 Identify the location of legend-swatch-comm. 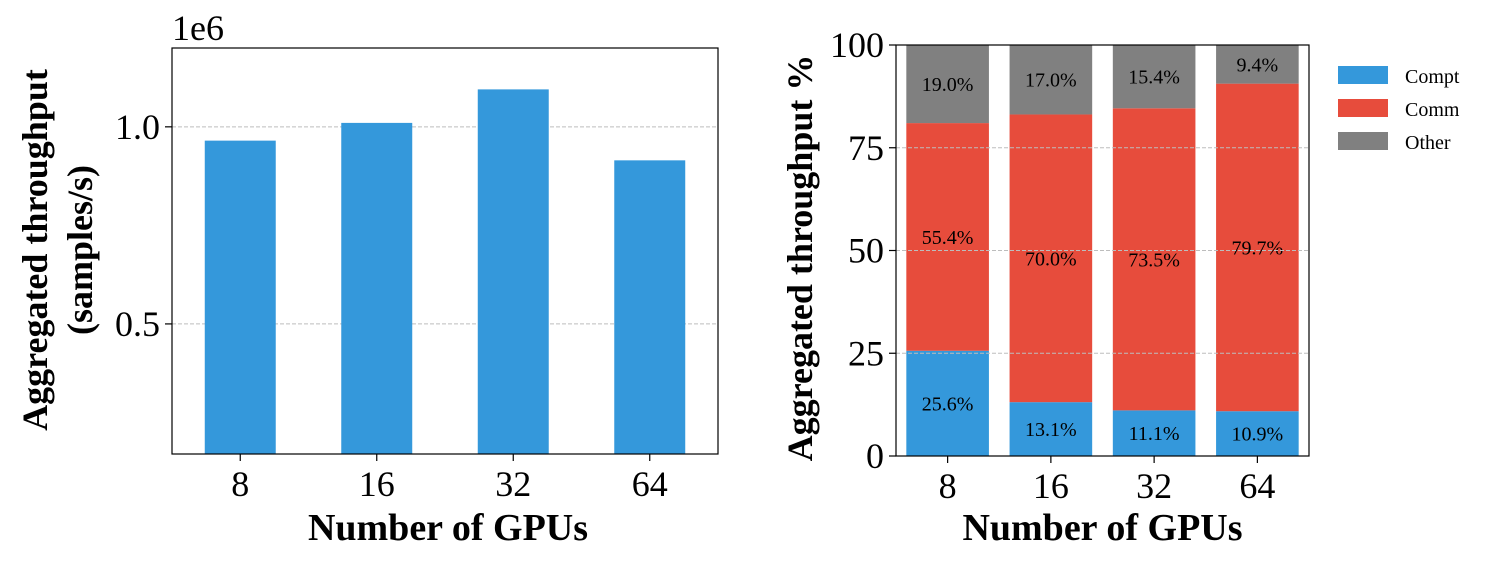
(1363, 108).